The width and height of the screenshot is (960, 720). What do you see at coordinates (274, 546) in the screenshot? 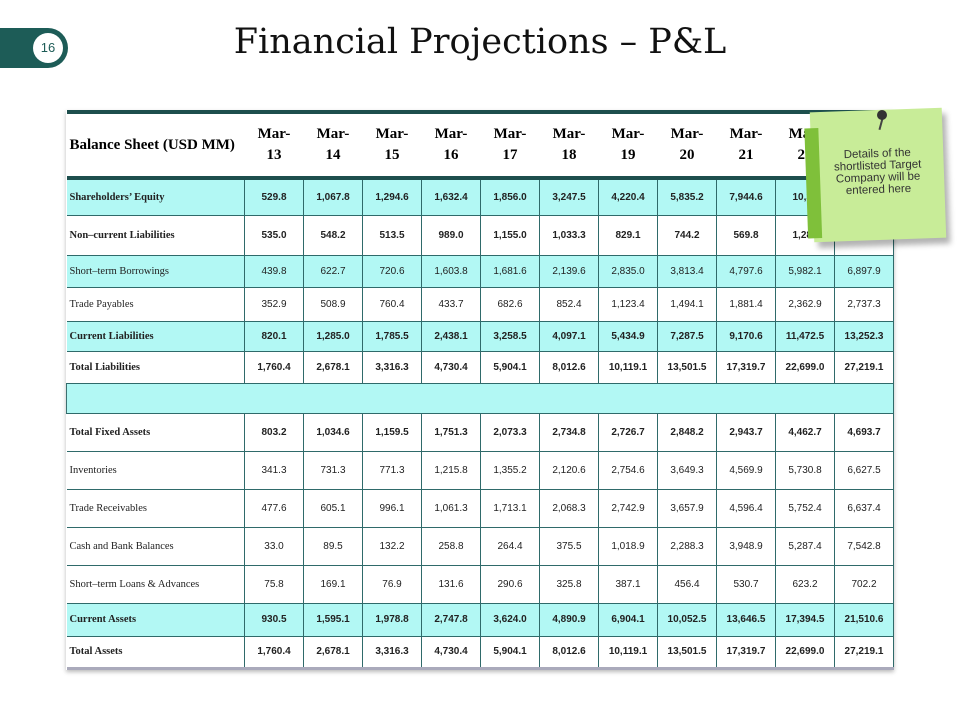
I see `value-cell: 33.0` at bounding box center [274, 546].